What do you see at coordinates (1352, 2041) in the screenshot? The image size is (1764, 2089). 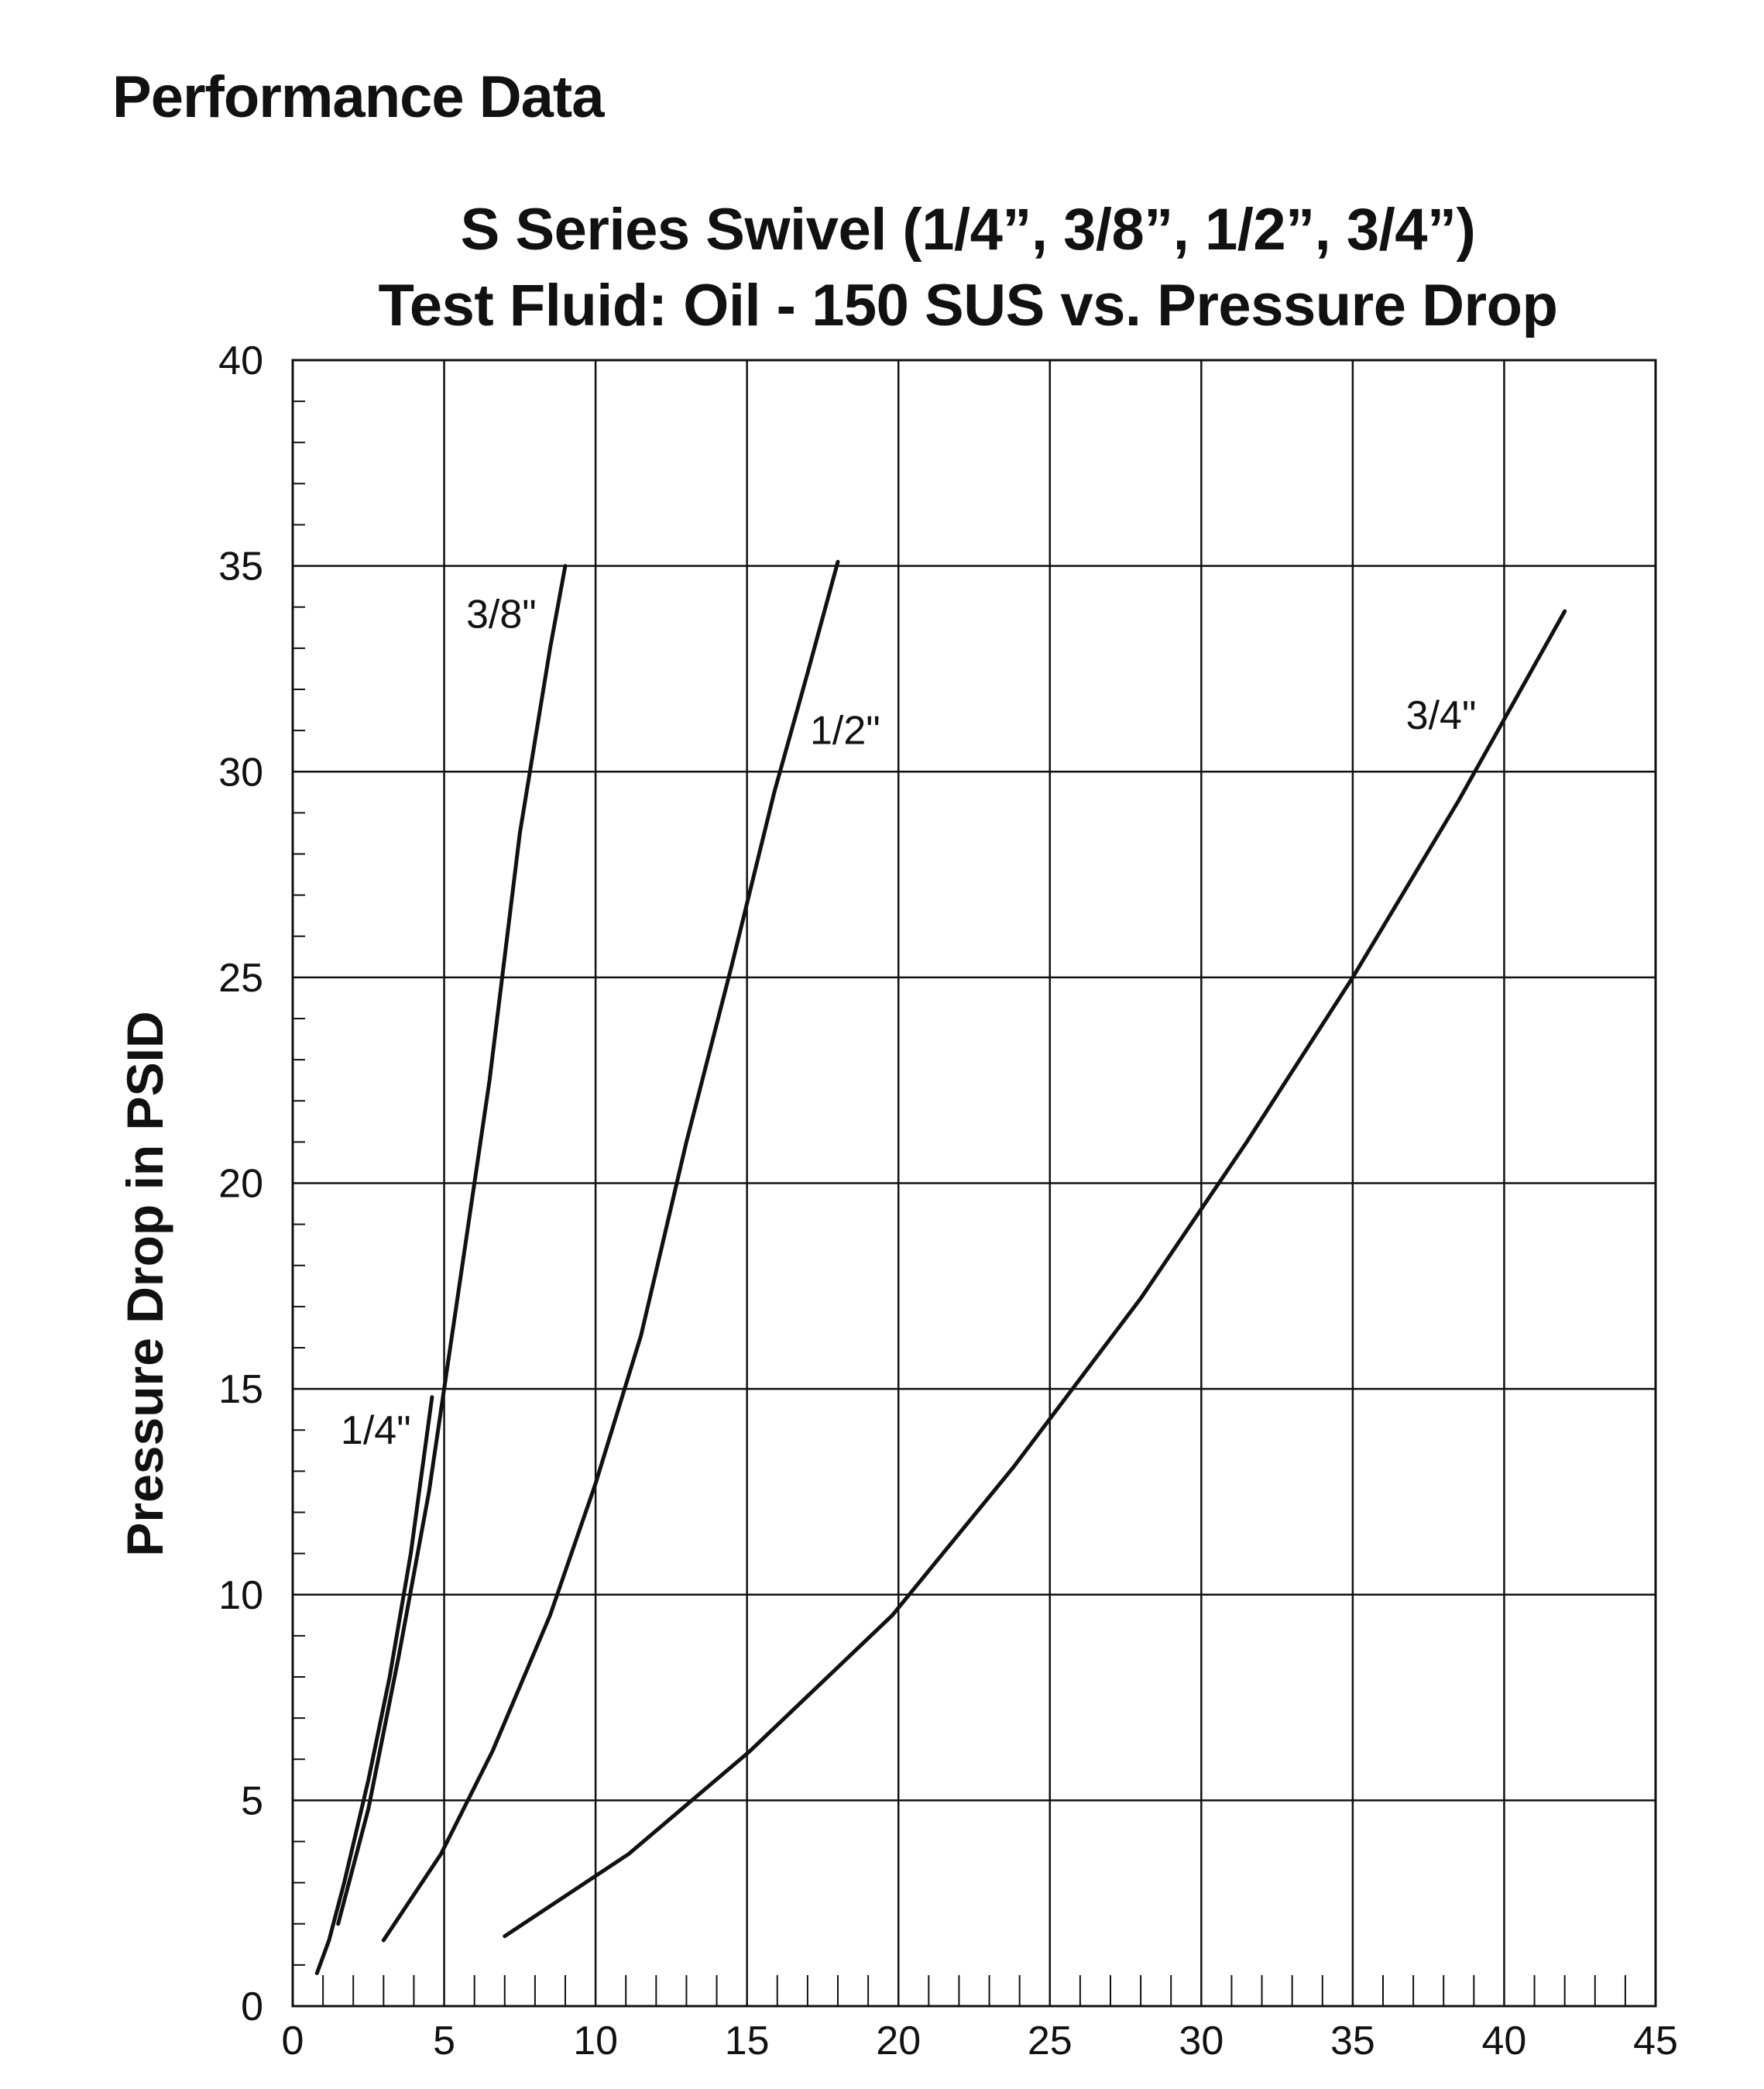 I see `x-tick-label: 35` at bounding box center [1352, 2041].